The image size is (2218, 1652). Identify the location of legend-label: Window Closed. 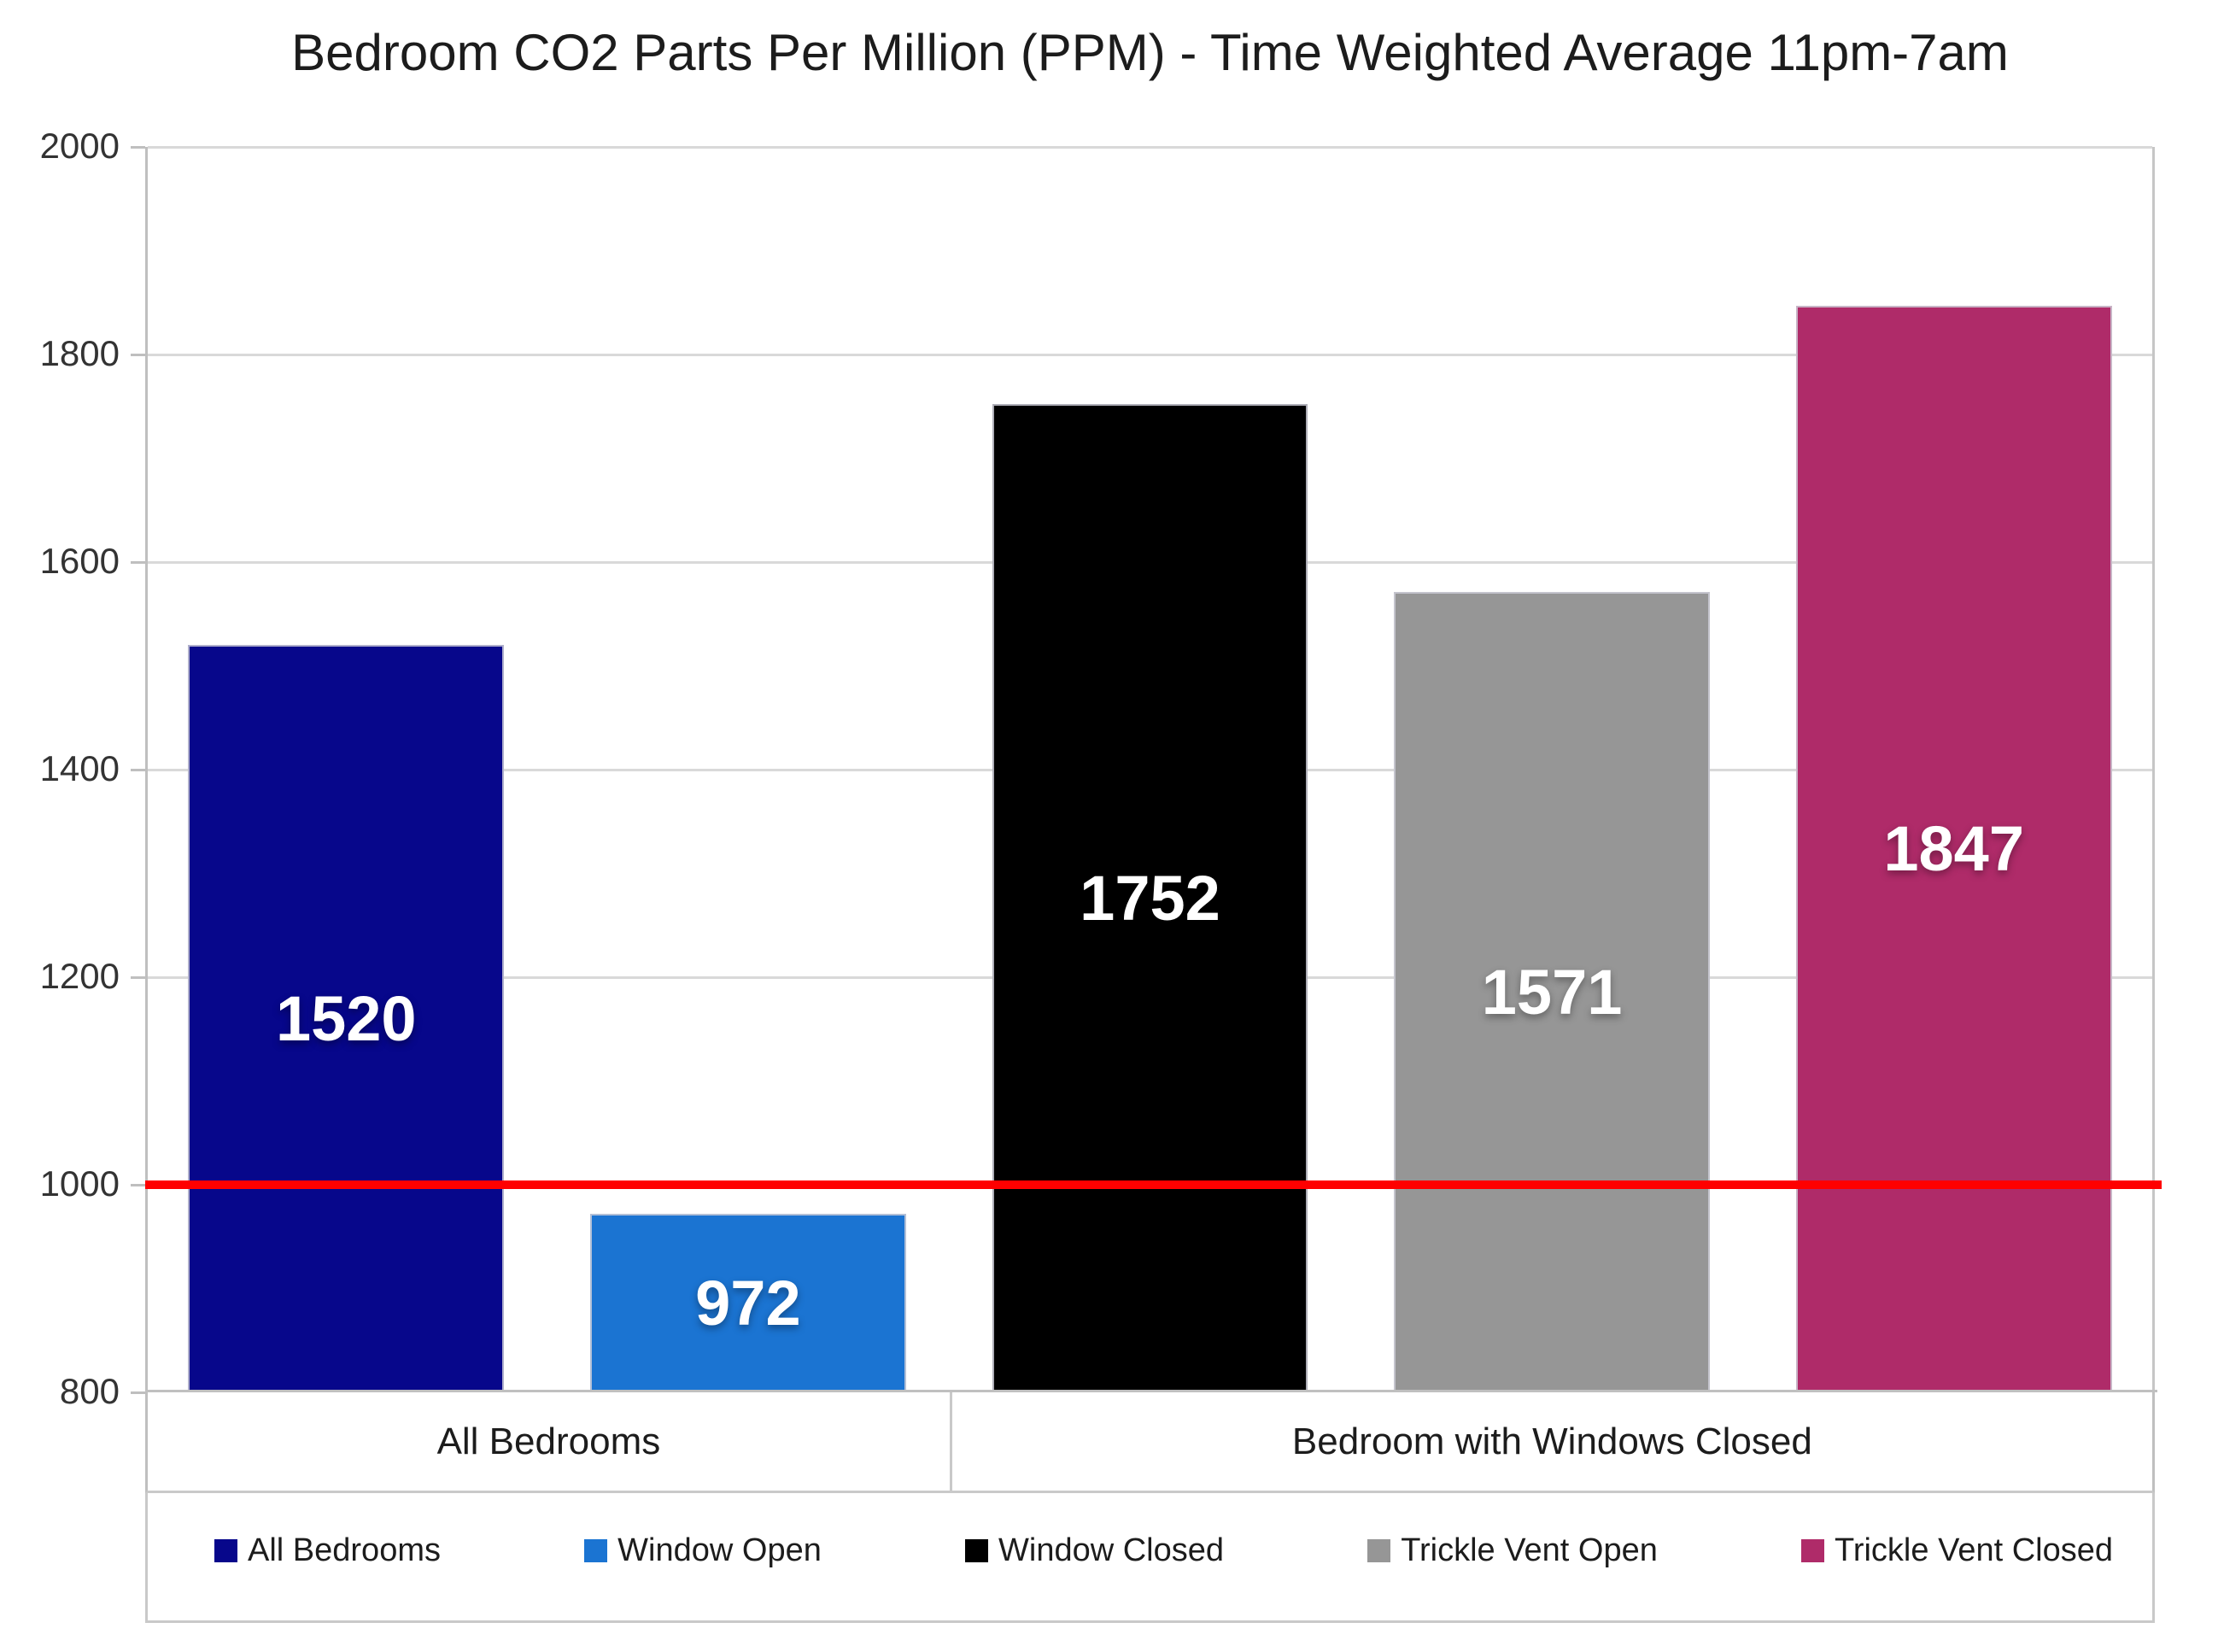
(1111, 1550).